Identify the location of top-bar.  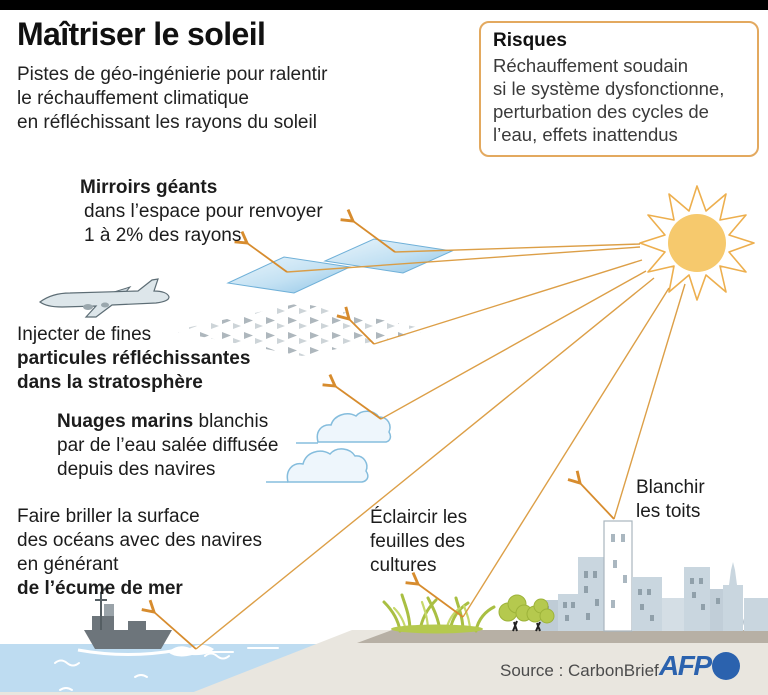
(384, 5).